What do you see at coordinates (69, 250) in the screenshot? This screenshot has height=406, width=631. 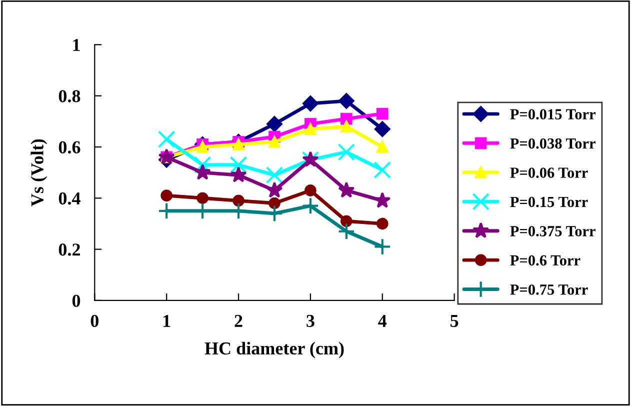 I see `y-tick-label: 0.2` at bounding box center [69, 250].